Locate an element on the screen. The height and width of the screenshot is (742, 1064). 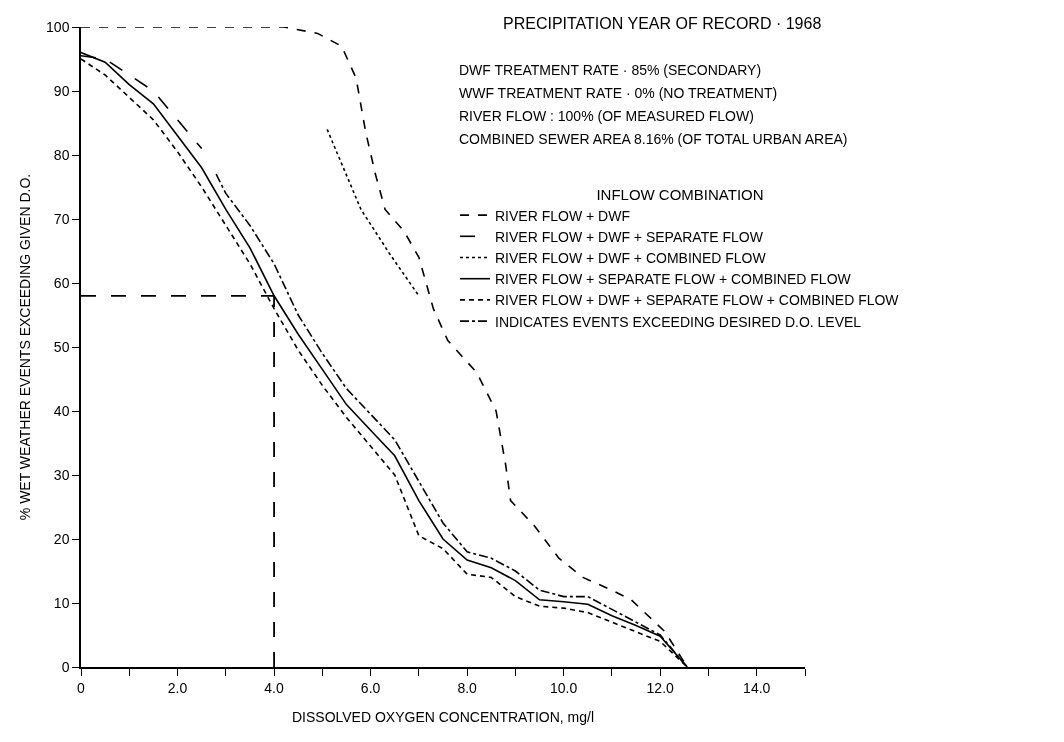
legend-label: RIVER FLOW + DWF + SEPARATE FLOW + COMBINED FLOW is located at coordinates (697, 300).